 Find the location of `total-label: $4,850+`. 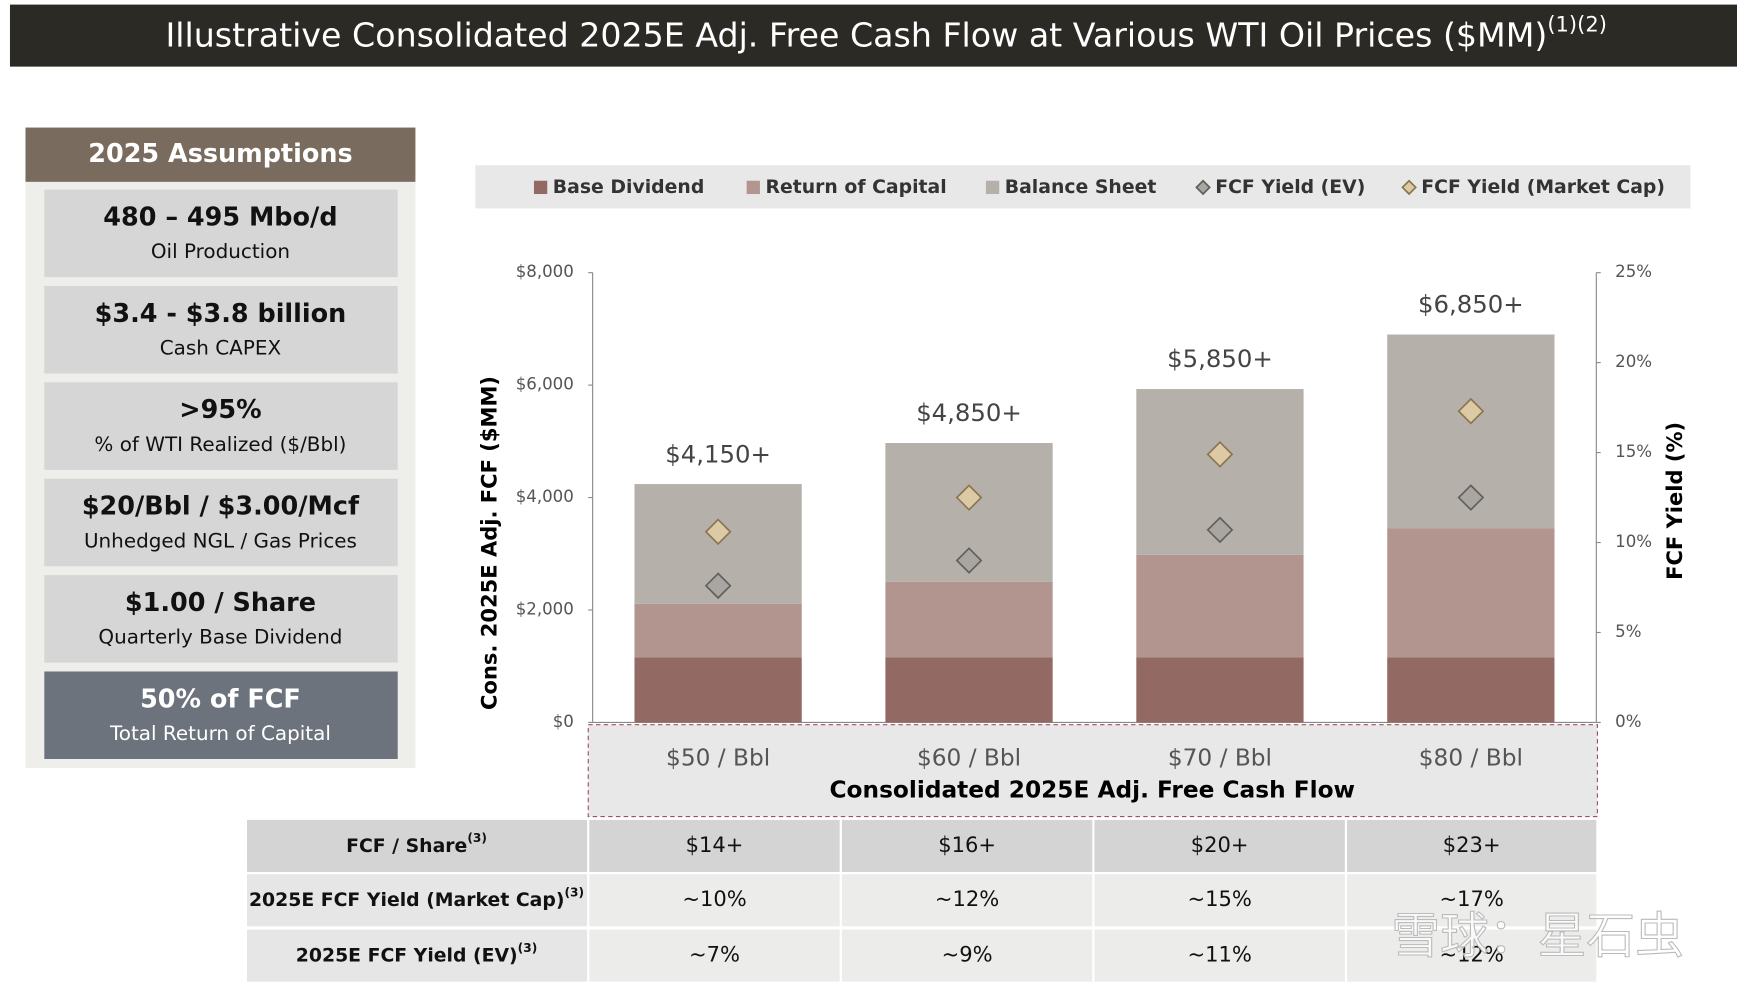

total-label: $4,850+ is located at coordinates (969, 412).